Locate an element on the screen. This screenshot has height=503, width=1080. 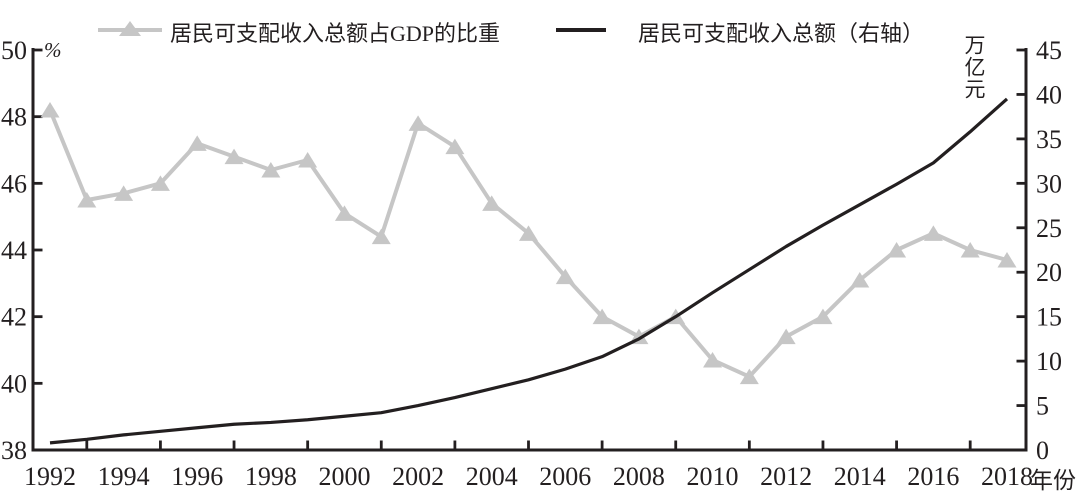
left-axis-unit-label: % is located at coordinates (53, 50).